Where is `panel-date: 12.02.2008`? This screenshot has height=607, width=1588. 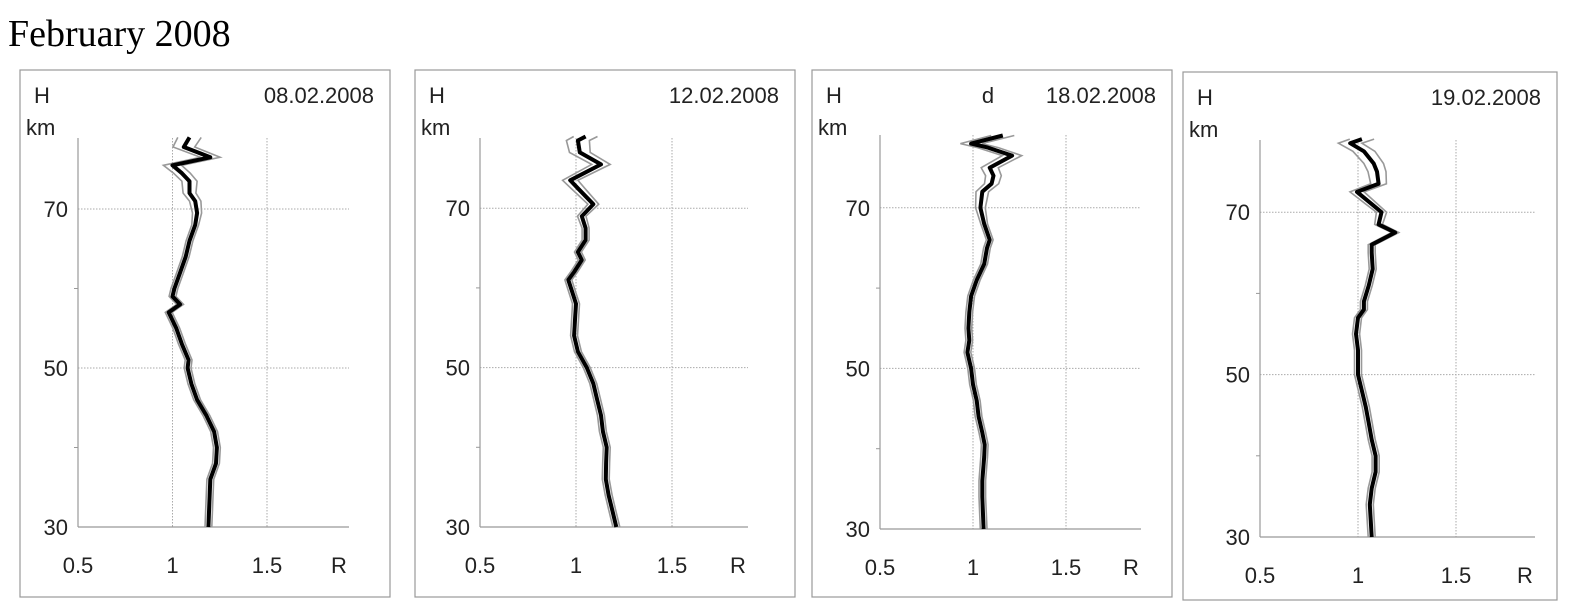 panel-date: 12.02.2008 is located at coordinates (724, 95).